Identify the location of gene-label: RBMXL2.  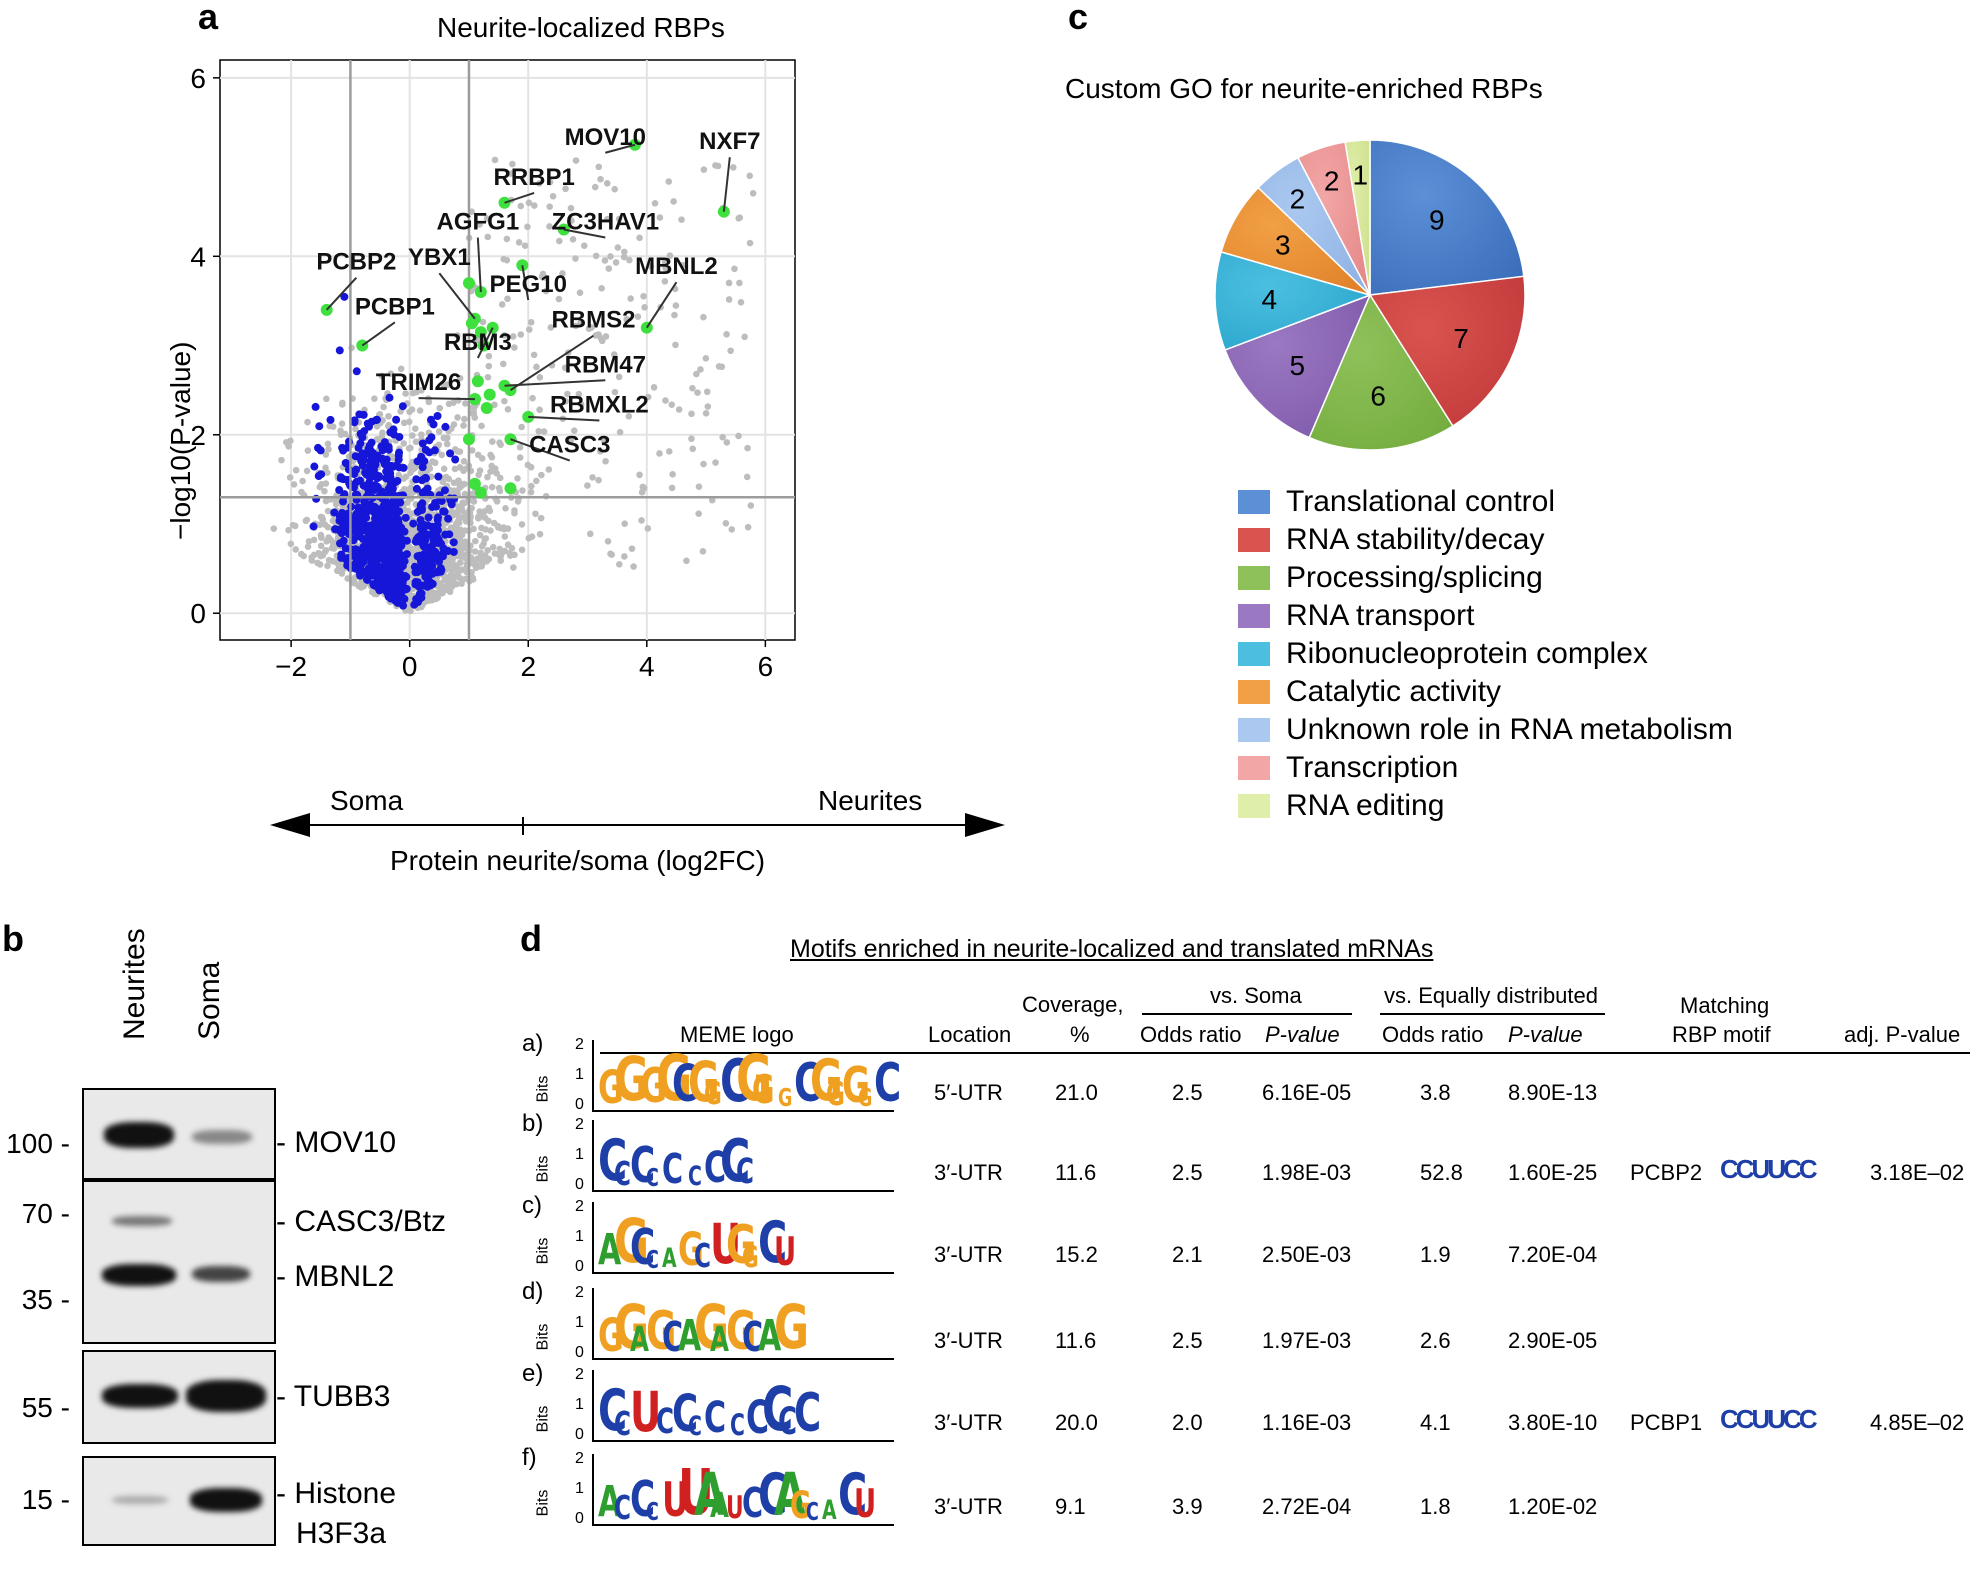
(599, 404).